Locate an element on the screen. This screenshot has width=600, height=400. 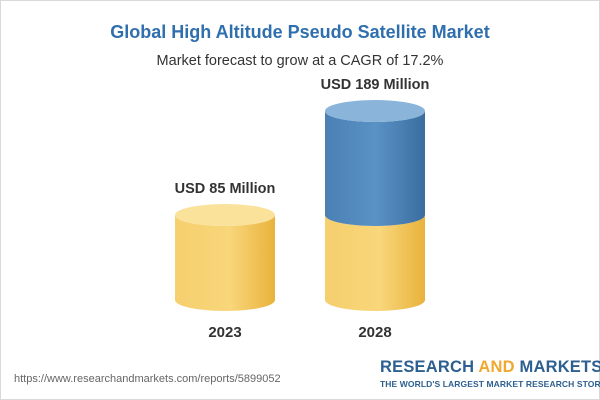
data-label-2028: USD 189 Million is located at coordinates (375, 85).